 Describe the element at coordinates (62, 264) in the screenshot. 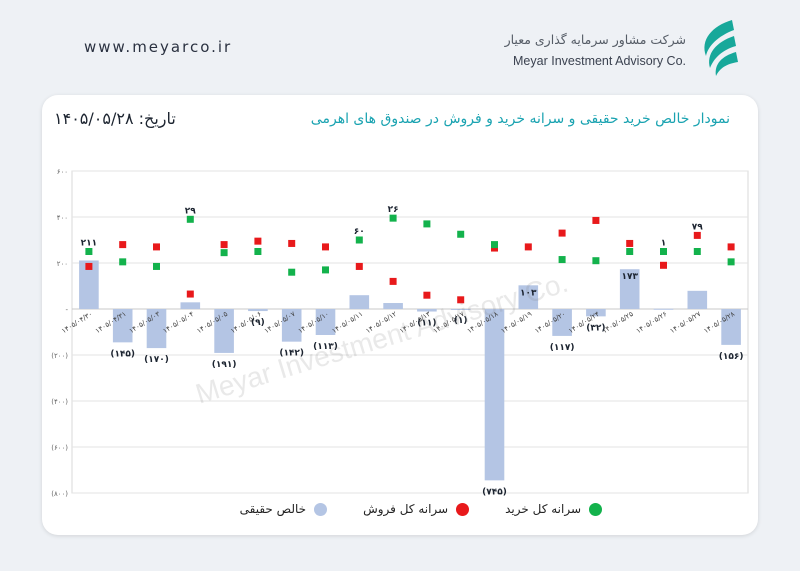

I see `y-tick-label: ۲۰۰` at that location.